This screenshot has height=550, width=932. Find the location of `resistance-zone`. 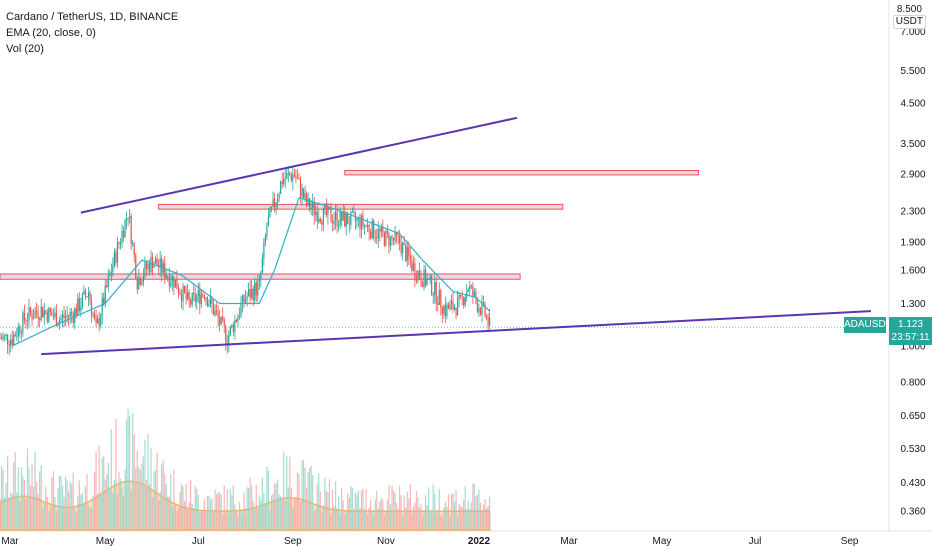

resistance-zone is located at coordinates (361, 206).